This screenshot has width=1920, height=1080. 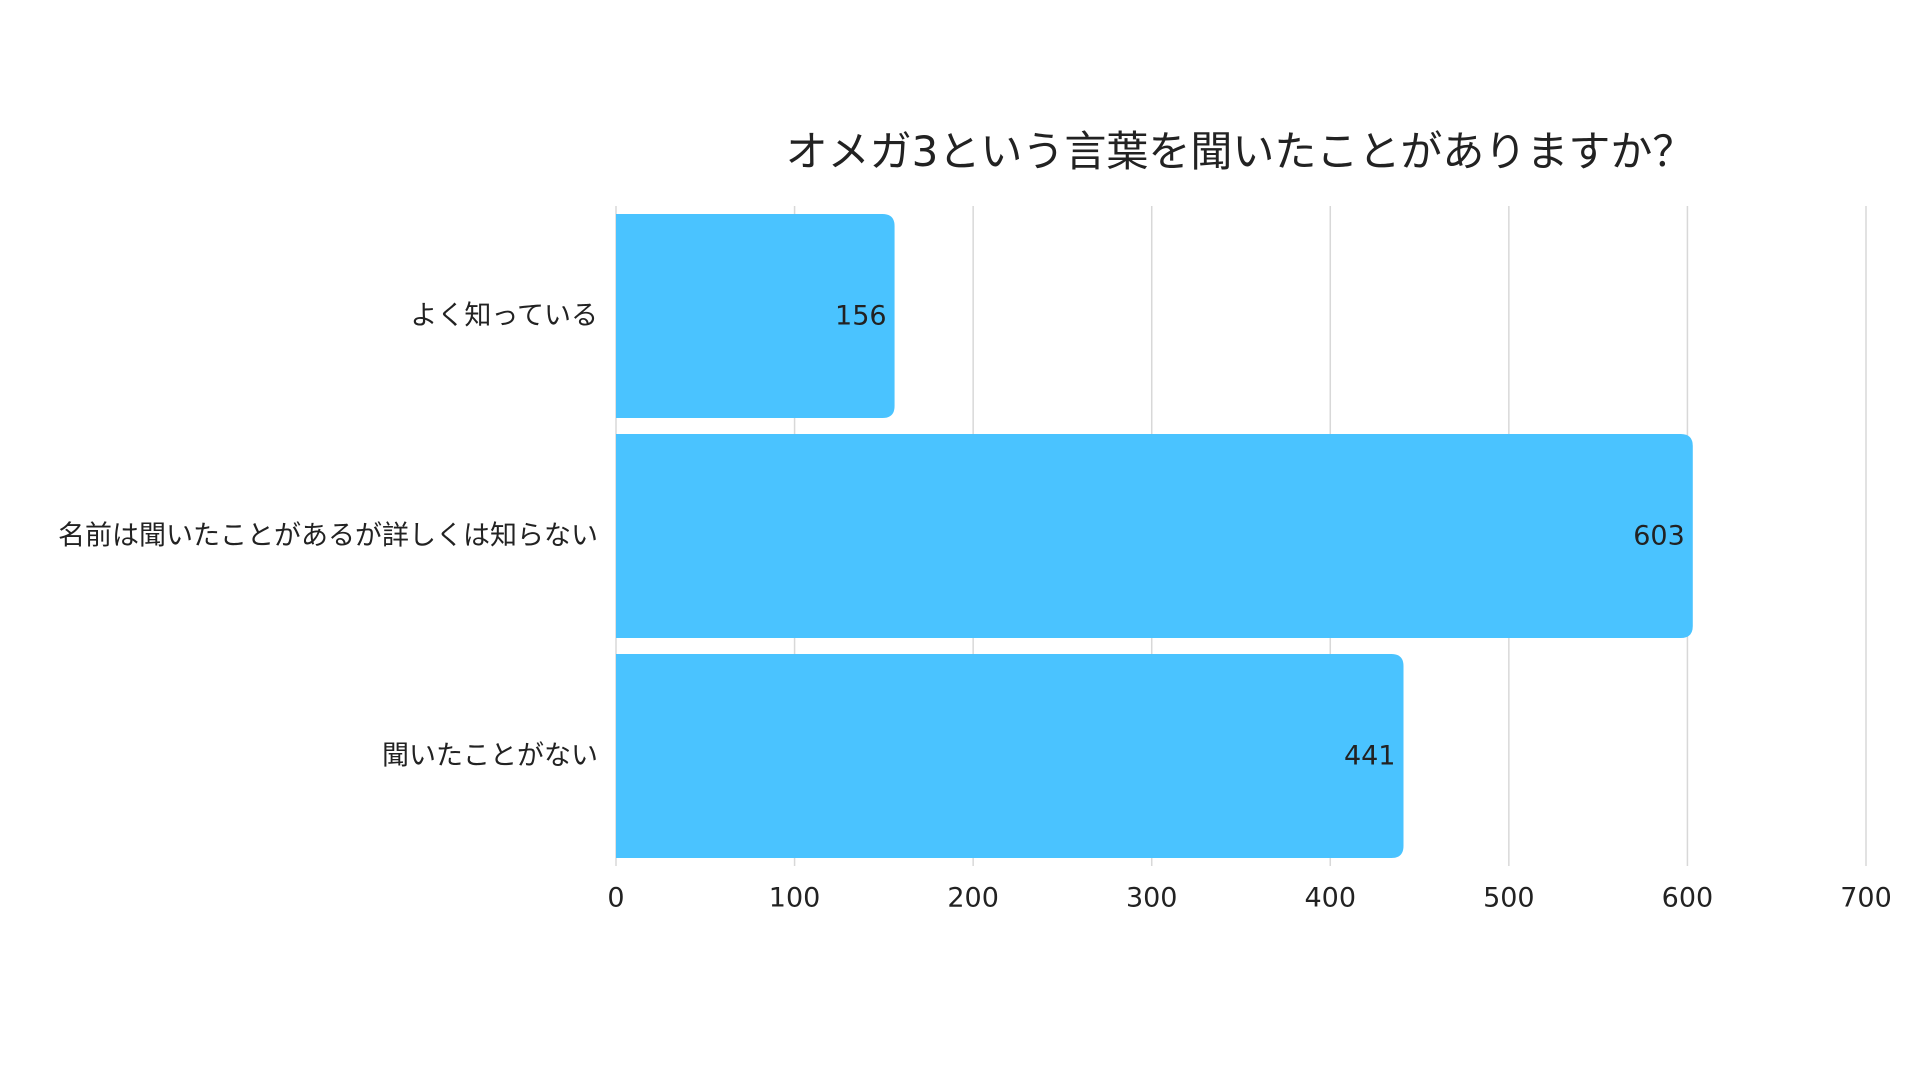 I want to click on x-tick-label: 500, so click(x=1509, y=898).